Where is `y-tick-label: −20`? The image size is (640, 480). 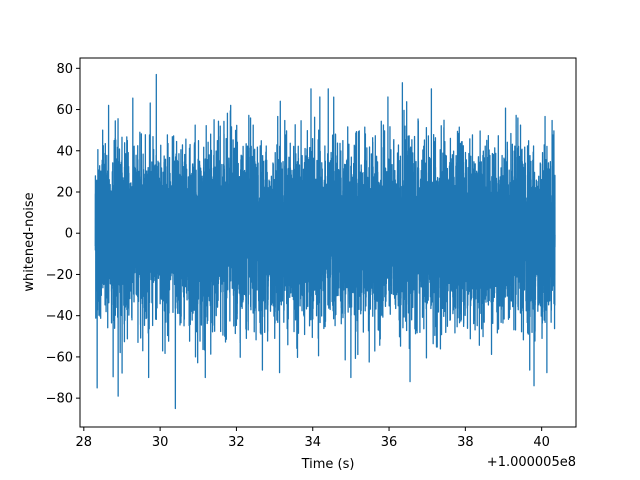 y-tick-label: −20 is located at coordinates (59, 275).